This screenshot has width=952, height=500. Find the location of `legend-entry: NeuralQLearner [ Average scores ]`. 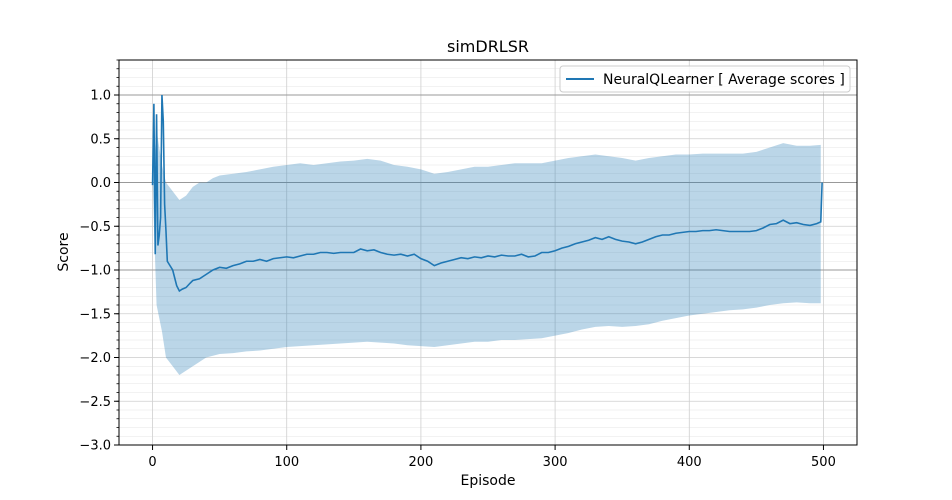

legend-entry: NeuralQLearner [ Average scores ] is located at coordinates (724, 80).